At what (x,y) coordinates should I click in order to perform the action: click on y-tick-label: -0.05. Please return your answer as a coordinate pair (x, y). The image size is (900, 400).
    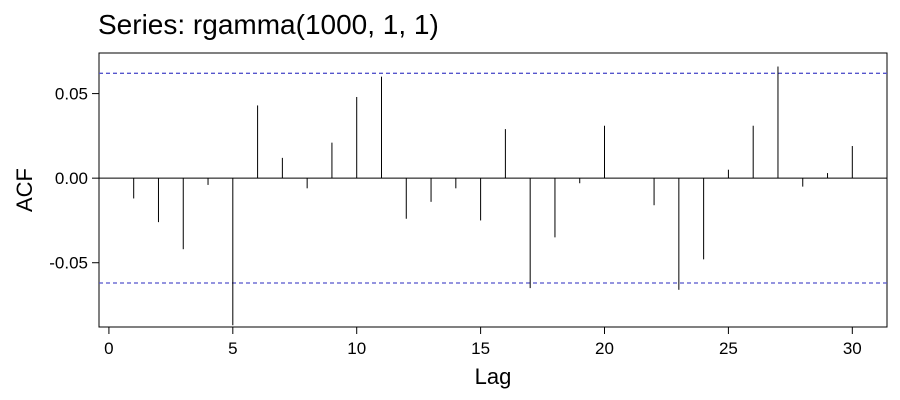
    Looking at the image, I should click on (68, 263).